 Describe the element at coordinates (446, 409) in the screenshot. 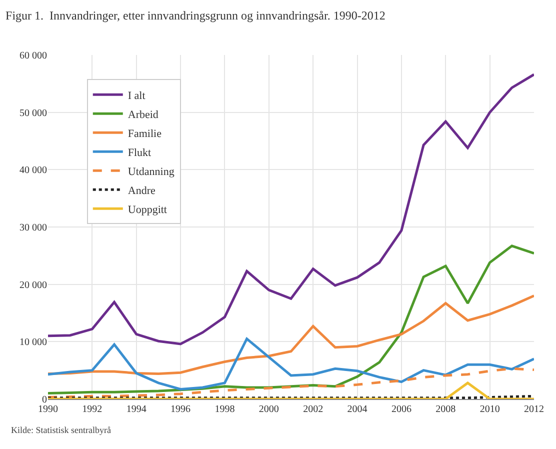

I see `x-tick-label: 2008` at that location.